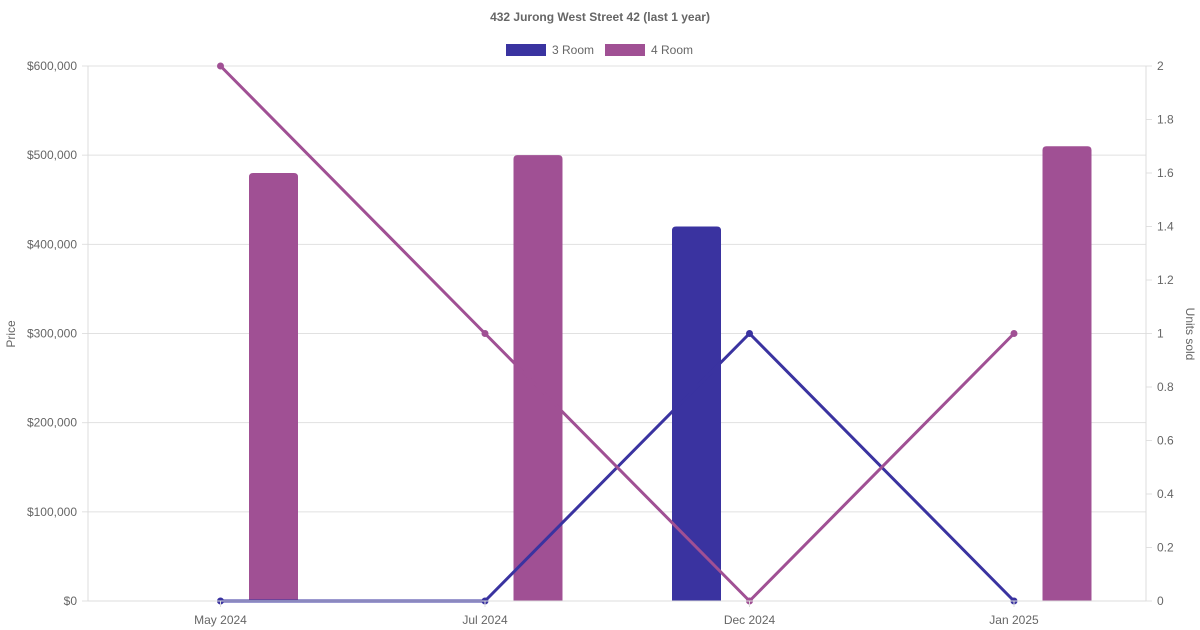  What do you see at coordinates (1160, 66) in the screenshot?
I see `y-right-tick-label: 2` at bounding box center [1160, 66].